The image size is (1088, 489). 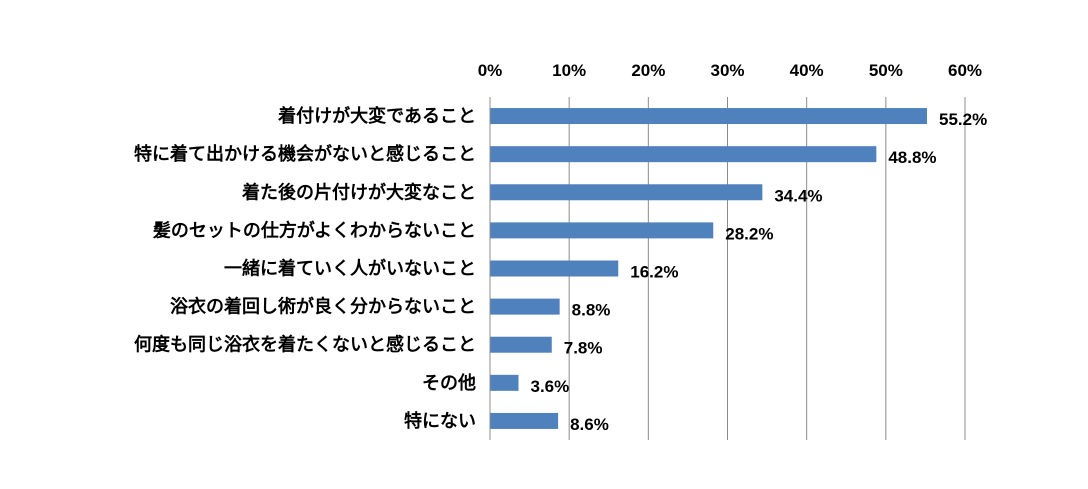 I want to click on data-label: 7.8%, so click(x=583, y=348).